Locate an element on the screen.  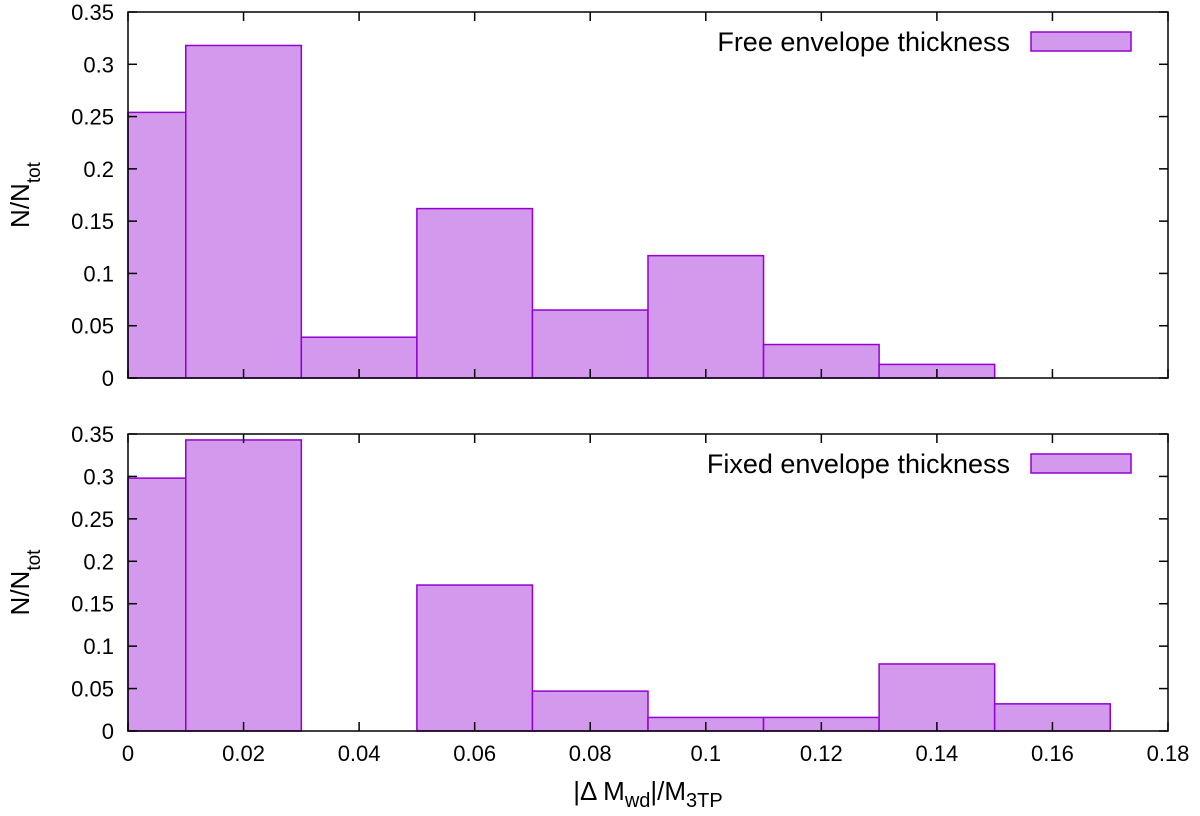
x-tick-label: 0.12 is located at coordinates (821, 753).